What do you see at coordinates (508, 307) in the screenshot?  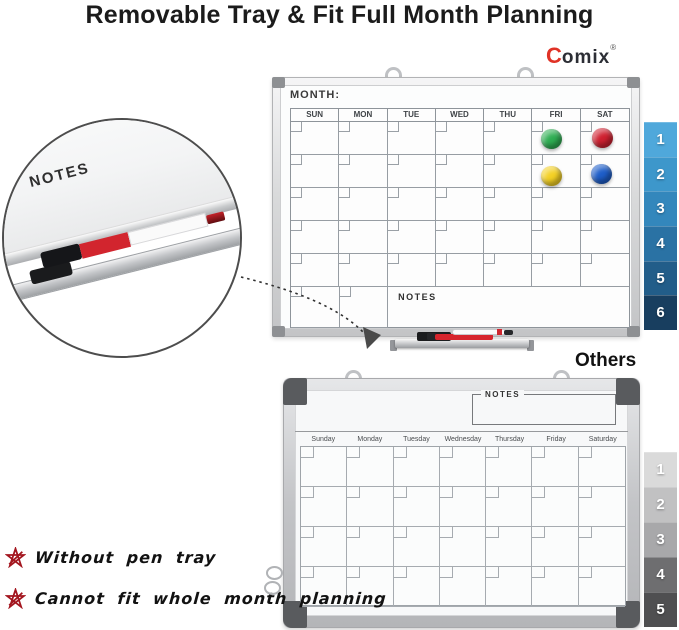 I see `notes-area: NOTES` at bounding box center [508, 307].